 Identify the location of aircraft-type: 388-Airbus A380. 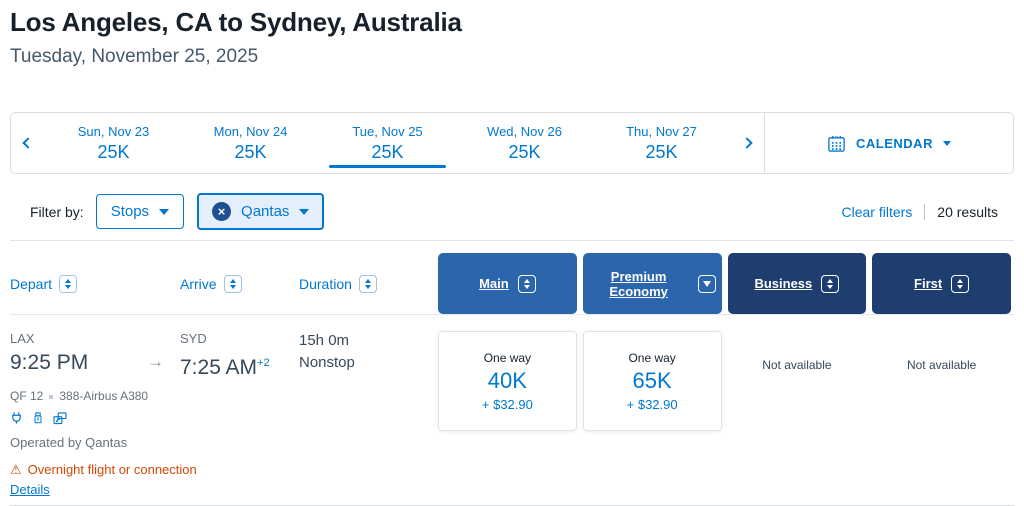
(104, 396).